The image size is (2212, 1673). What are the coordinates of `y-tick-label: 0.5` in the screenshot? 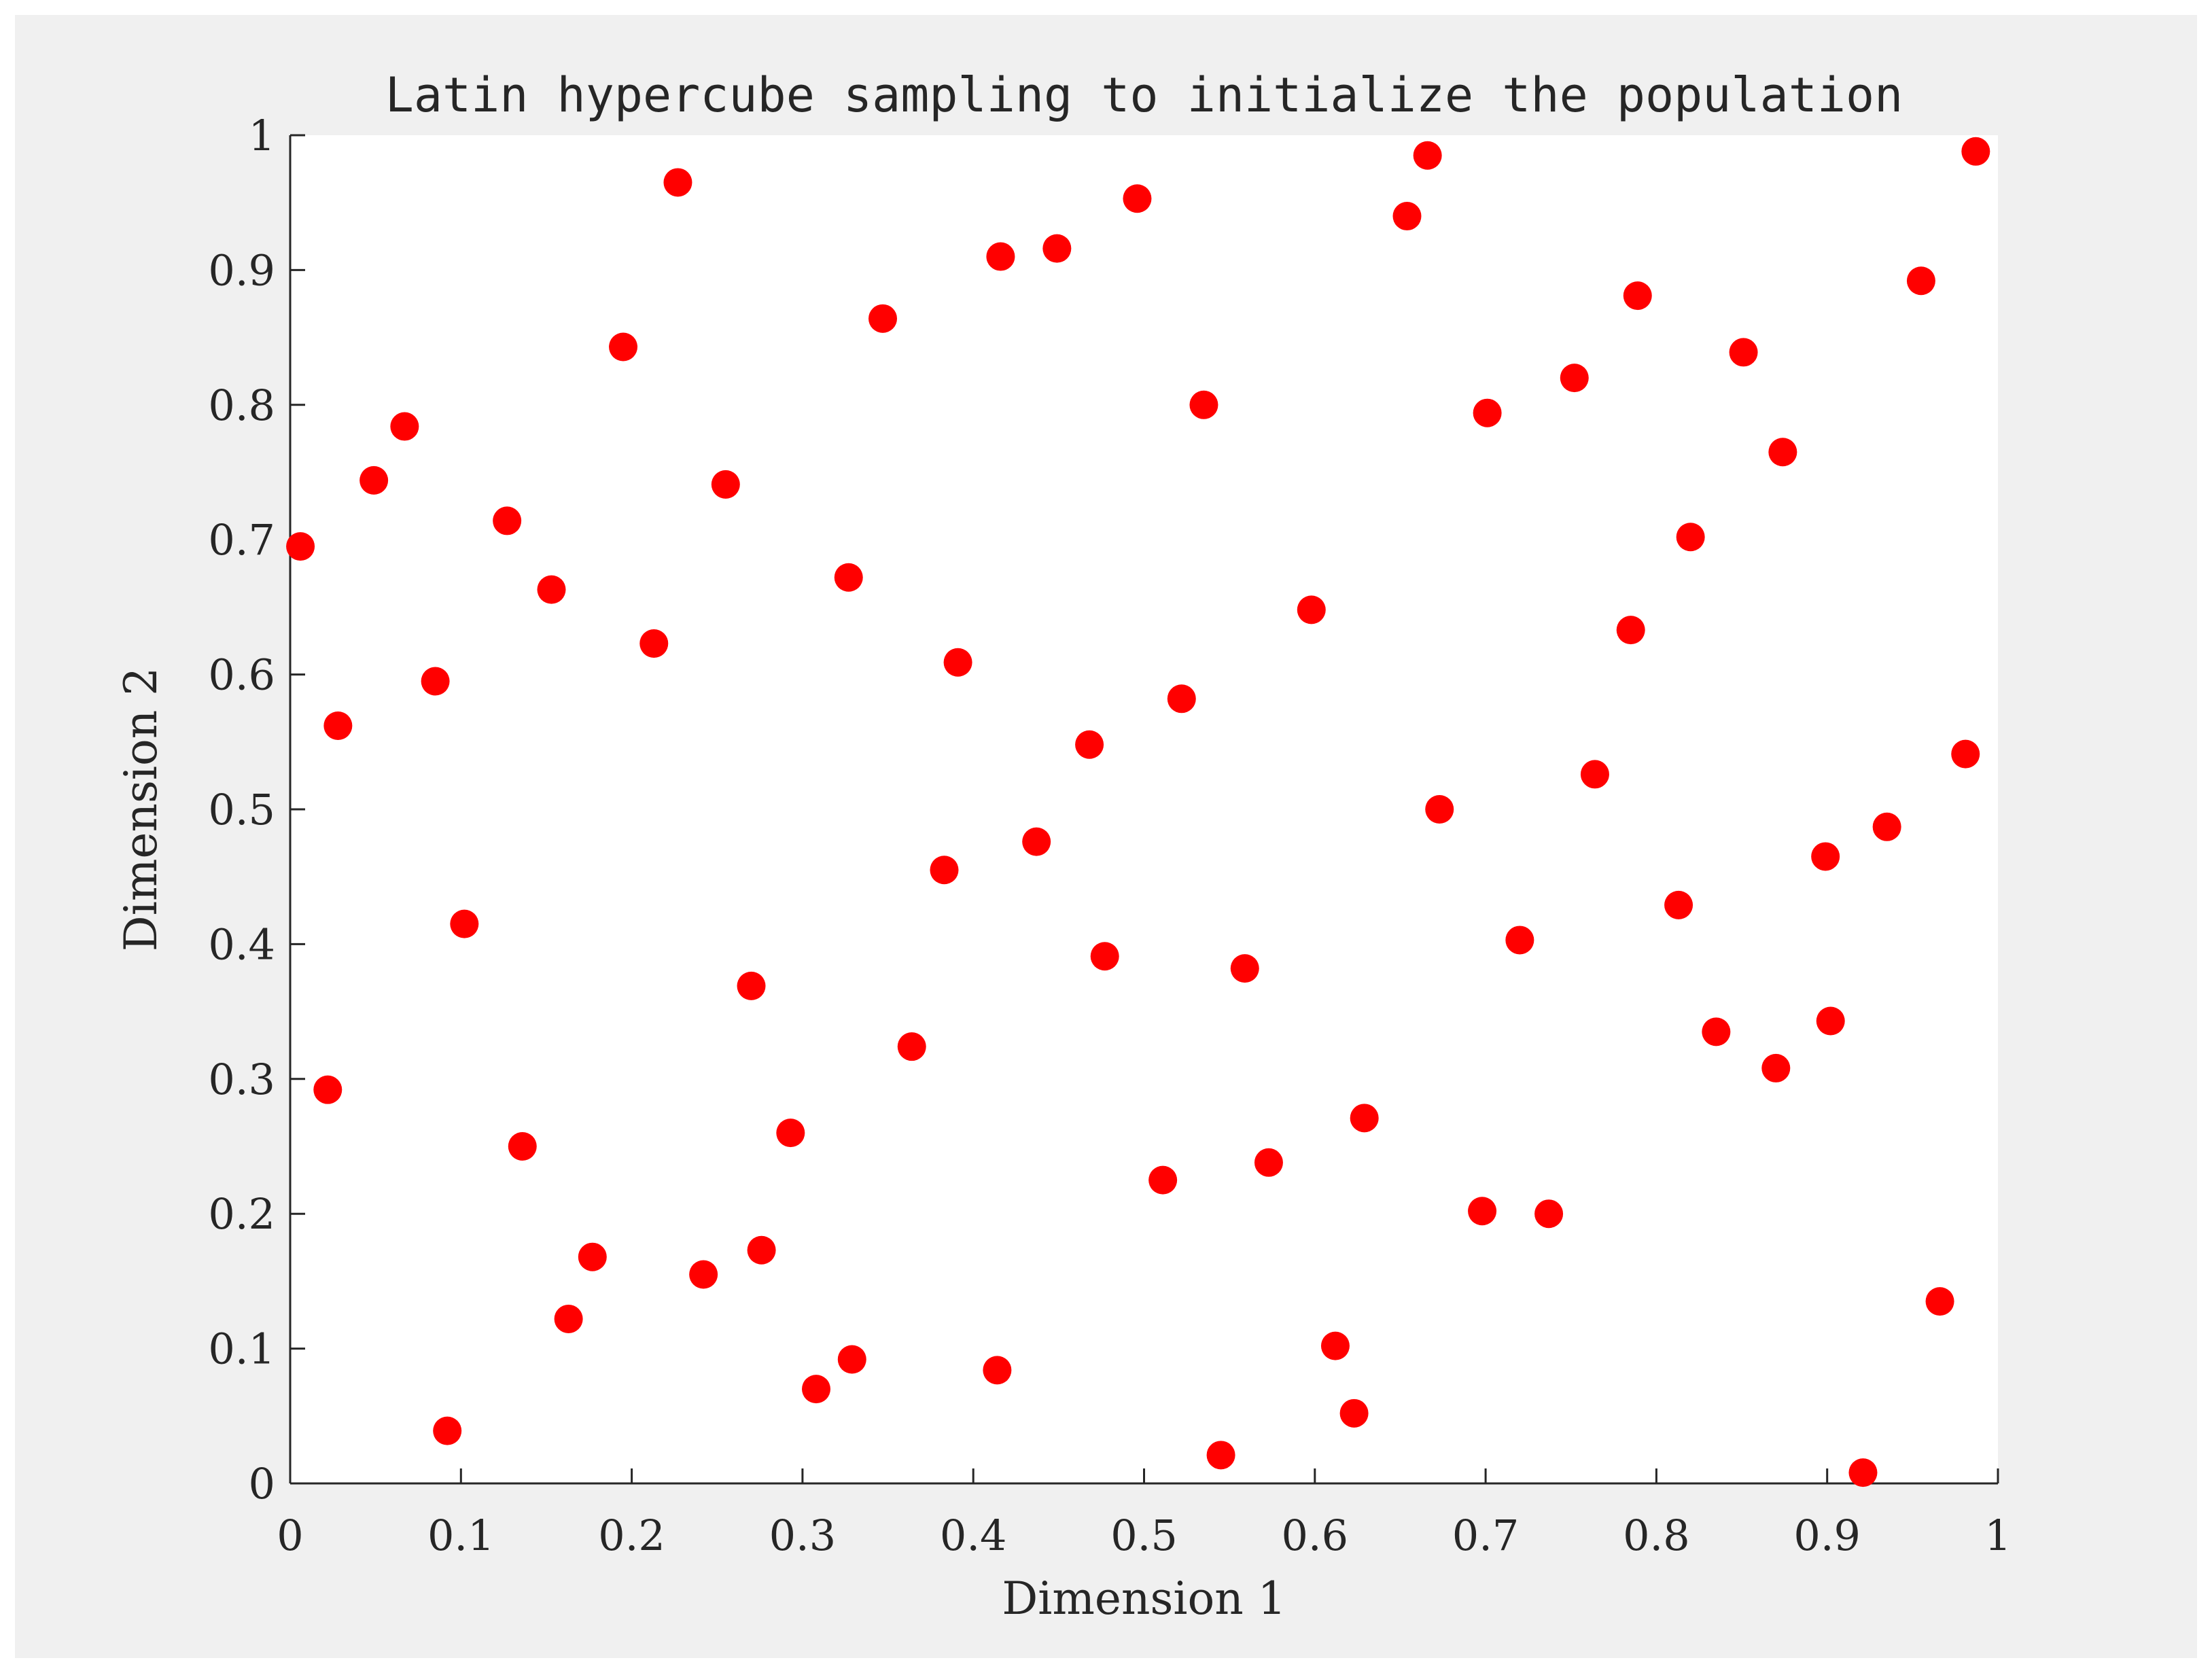 It's located at (241, 809).